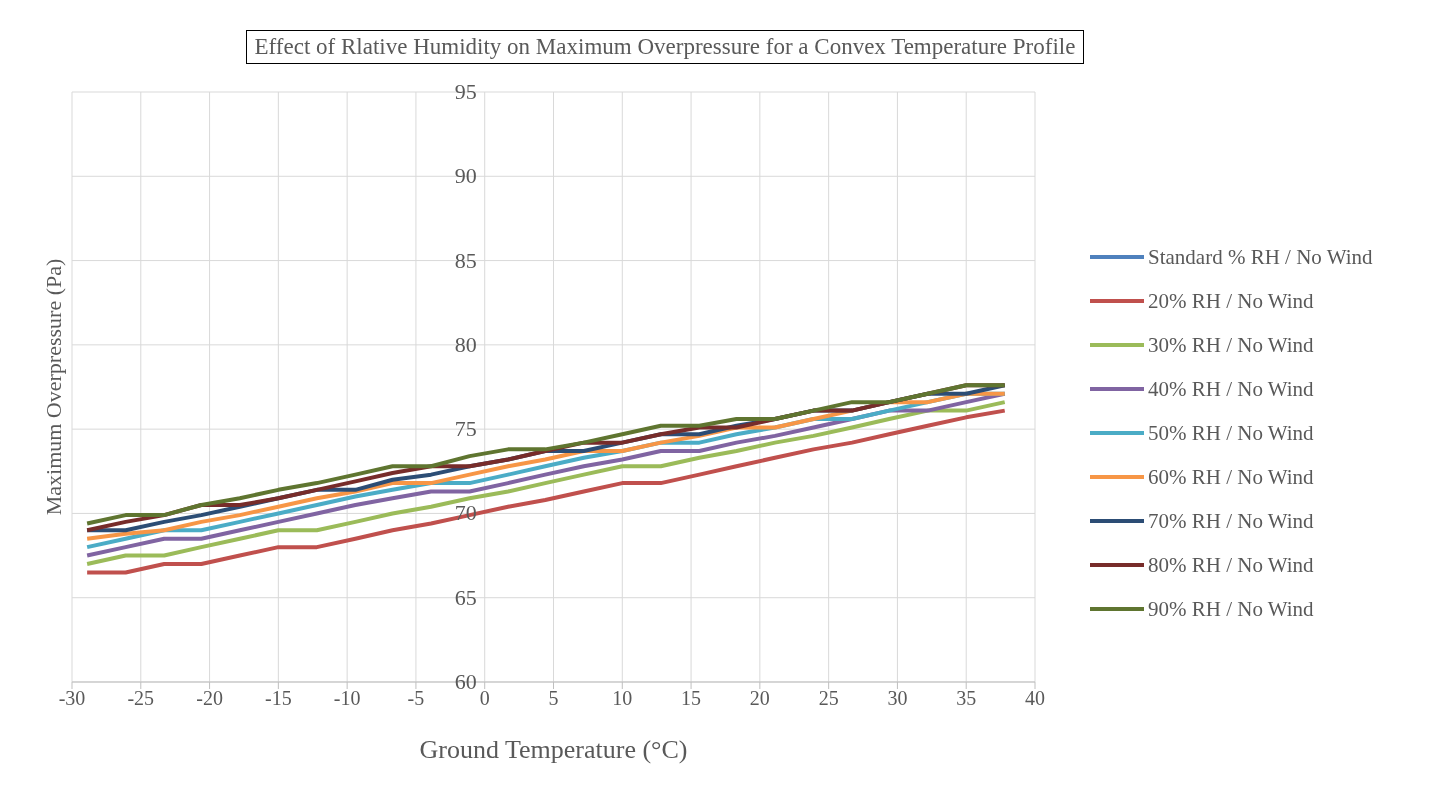 The image size is (1450, 800). I want to click on legend-label: 70% RH / No Wind, so click(1231, 521).